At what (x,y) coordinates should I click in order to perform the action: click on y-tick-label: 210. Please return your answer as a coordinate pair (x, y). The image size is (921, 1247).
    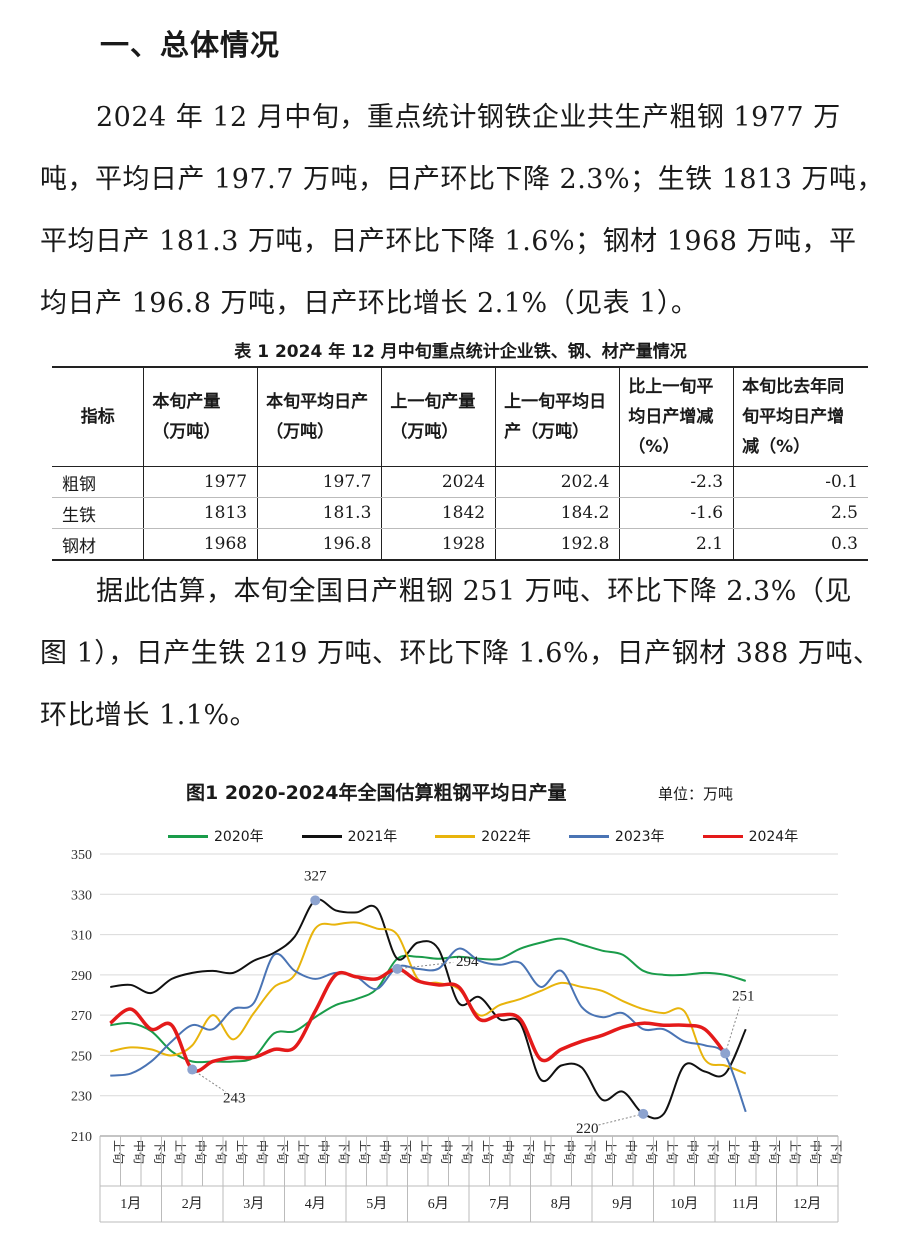
    Looking at the image, I should click on (81, 1137).